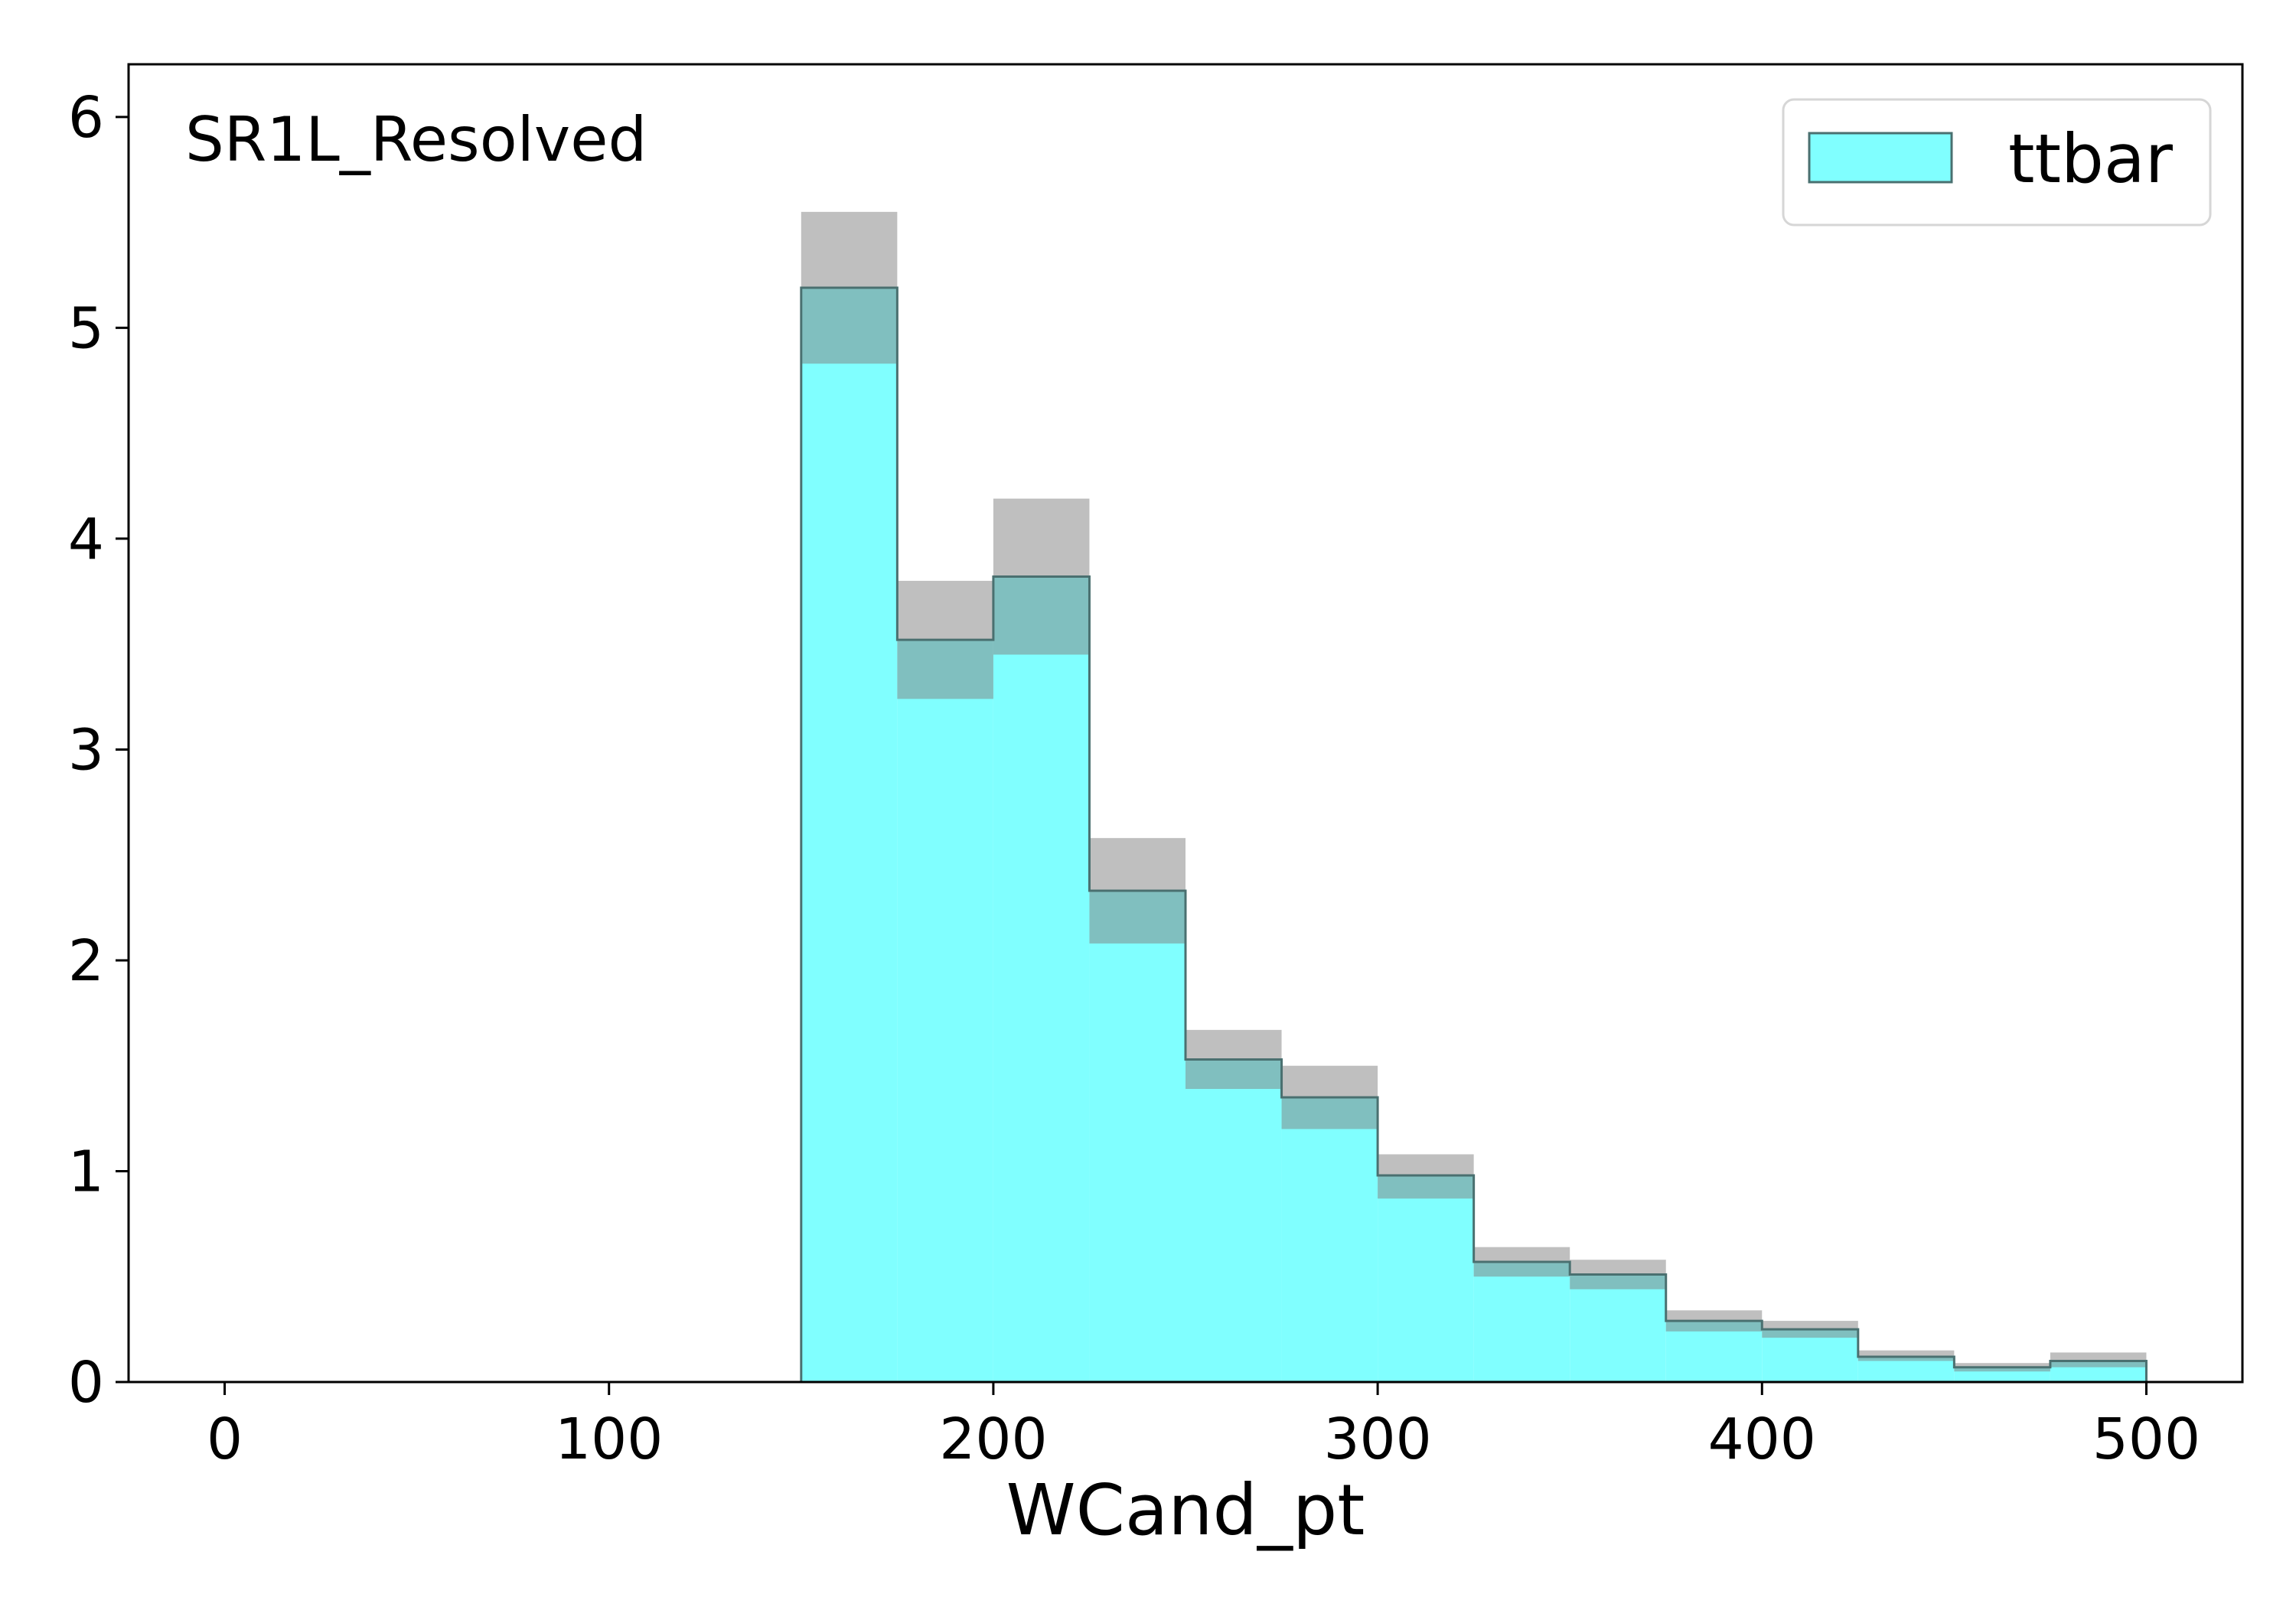  What do you see at coordinates (1377, 1439) in the screenshot?
I see `x-tick-label: 300` at bounding box center [1377, 1439].